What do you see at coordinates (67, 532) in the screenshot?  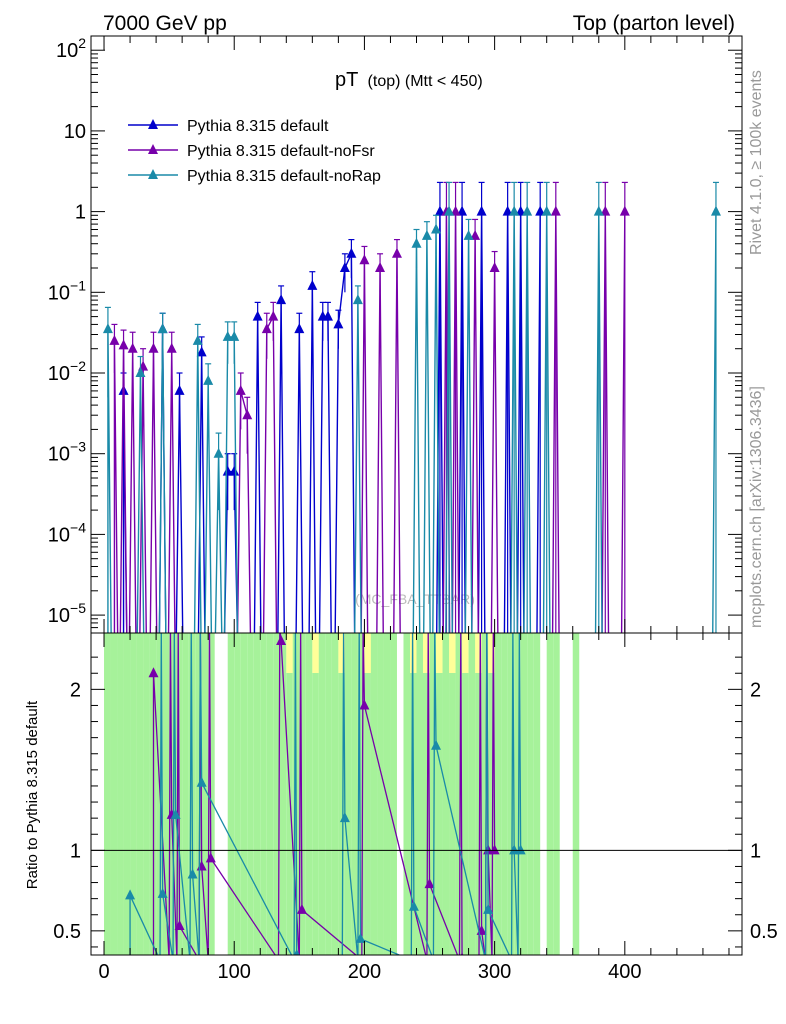 I see `y-tick-label: 10⁻⁴` at bounding box center [67, 532].